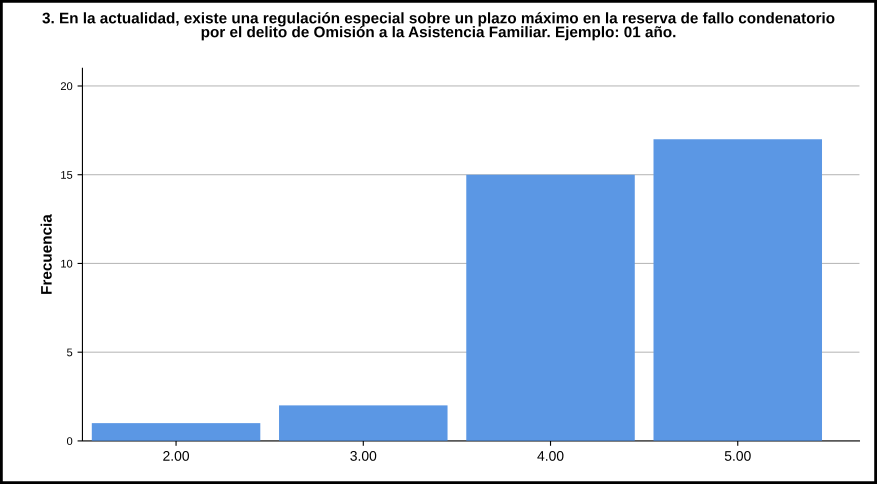  I want to click on y-tick-label: 0, so click(69, 441).